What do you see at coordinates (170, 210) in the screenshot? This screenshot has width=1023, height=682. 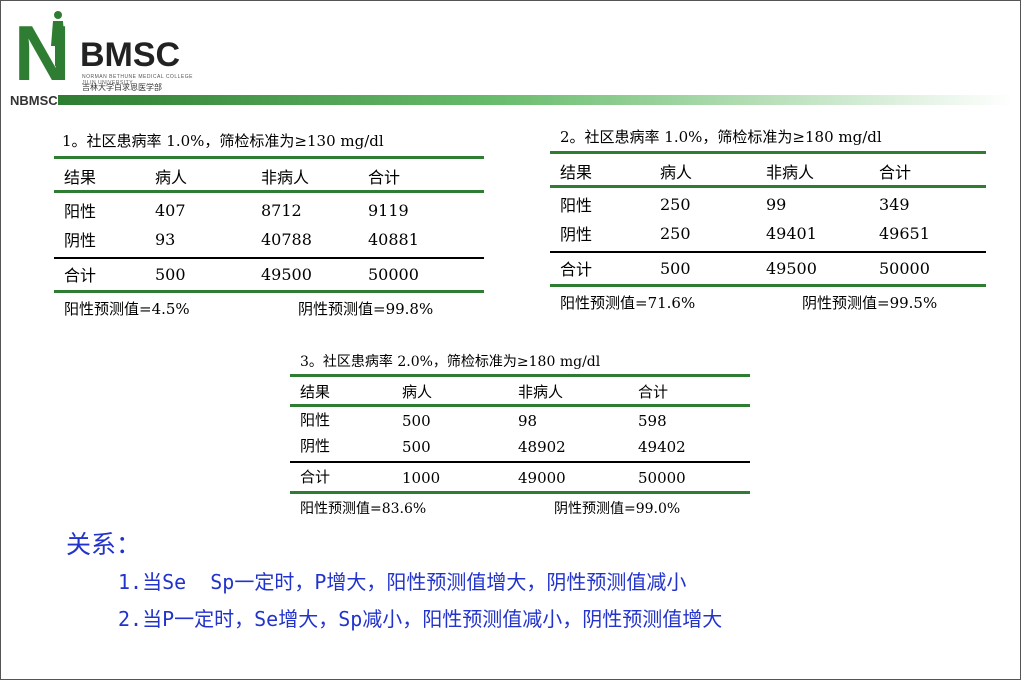 I see `table-cell: 407` at bounding box center [170, 210].